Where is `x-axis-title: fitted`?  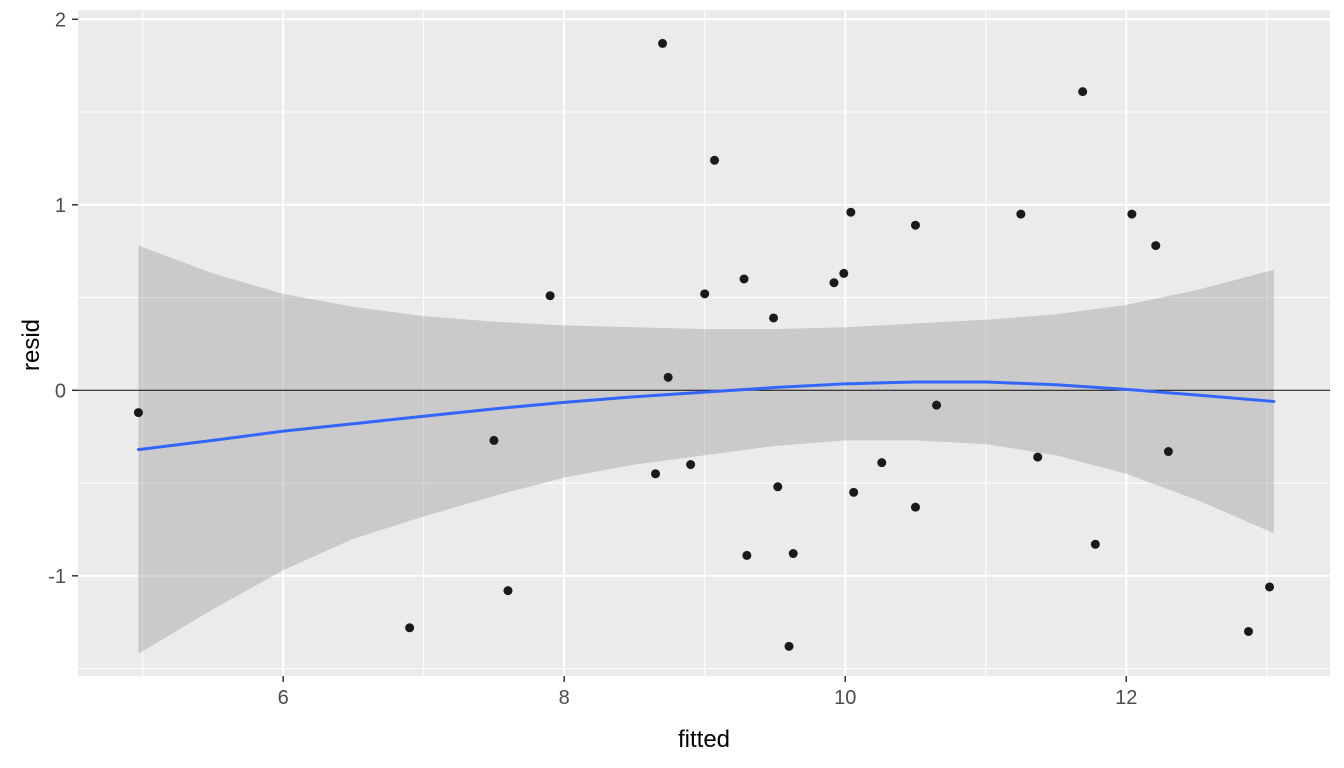 x-axis-title: fitted is located at coordinates (704, 739).